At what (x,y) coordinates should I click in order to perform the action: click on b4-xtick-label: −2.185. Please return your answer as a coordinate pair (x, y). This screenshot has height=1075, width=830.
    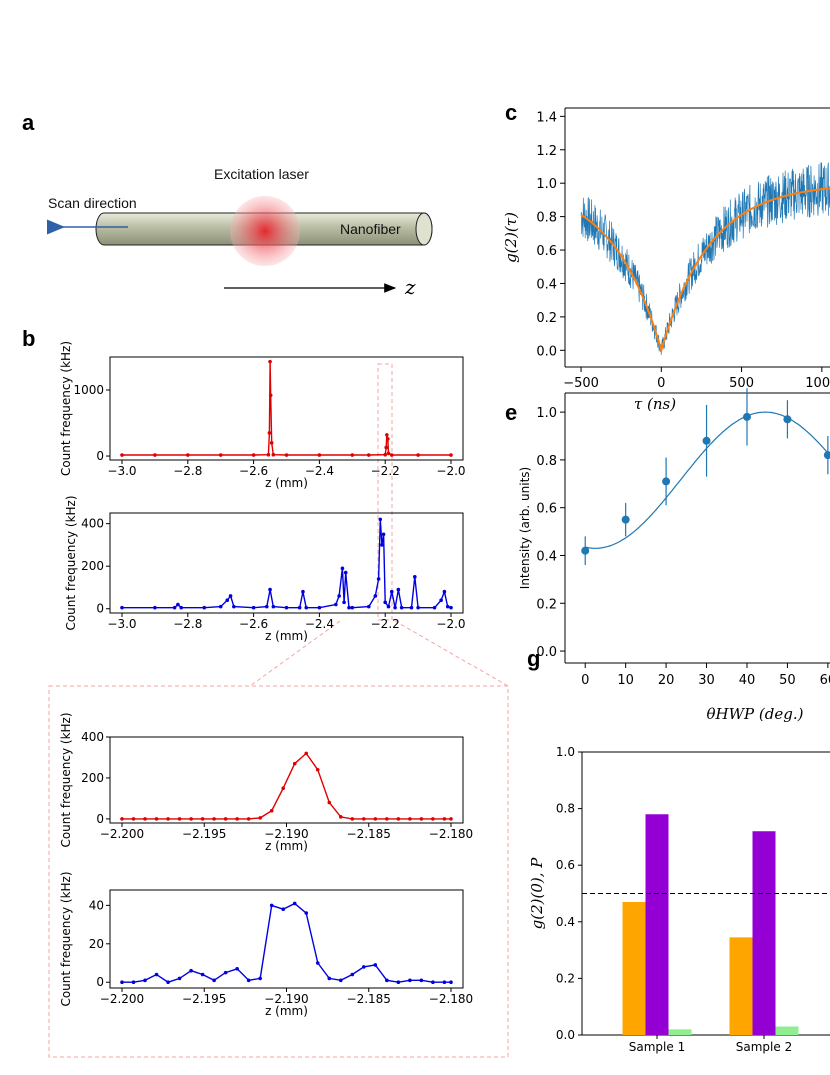
    Looking at the image, I should click on (369, 999).